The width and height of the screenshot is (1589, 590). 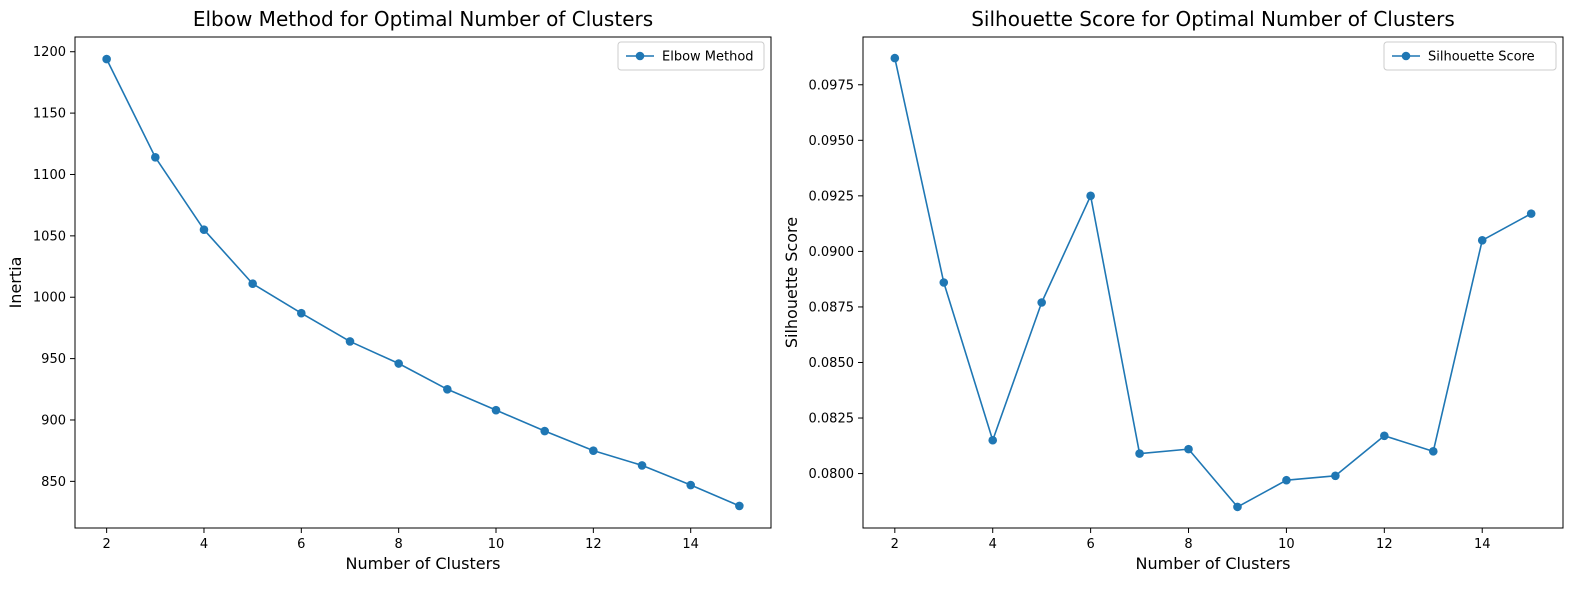 What do you see at coordinates (49, 298) in the screenshot?
I see `y-tick-label: 1000` at bounding box center [49, 298].